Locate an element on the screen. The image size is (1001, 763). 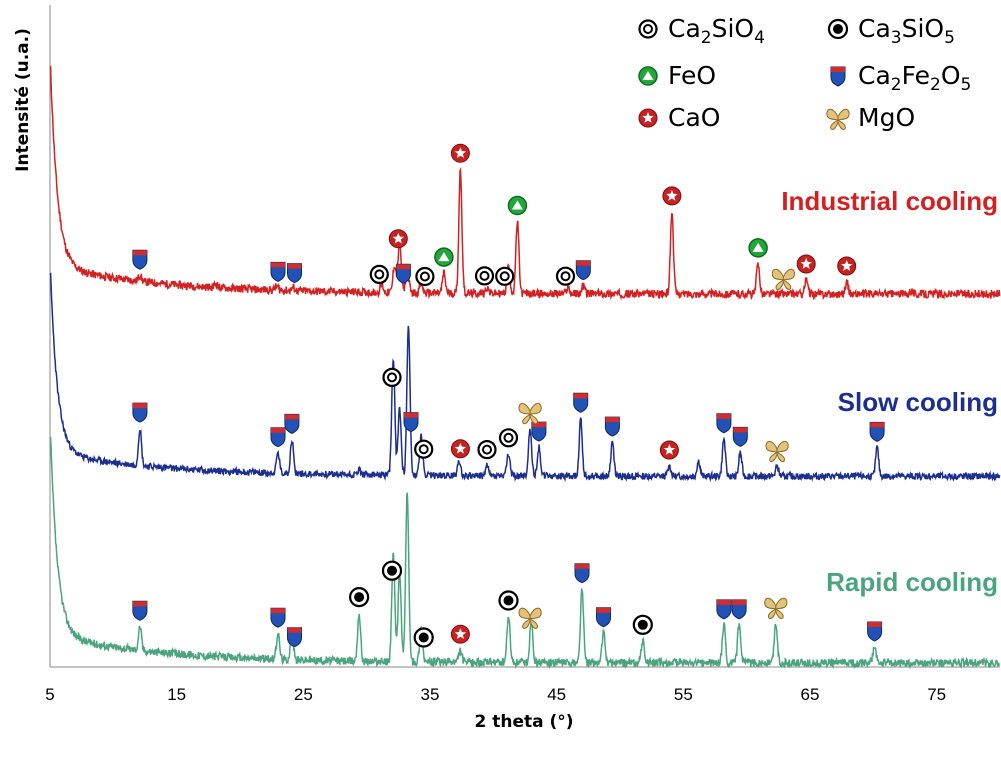
x-tick-label: 55 is located at coordinates (683, 694).